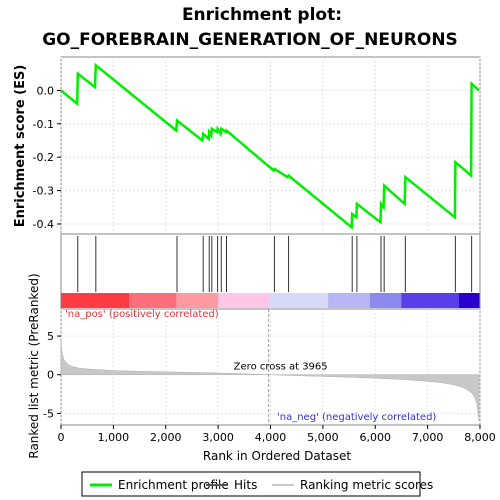  Describe the element at coordinates (245, 485) in the screenshot. I see `legend-label: Hits` at that location.